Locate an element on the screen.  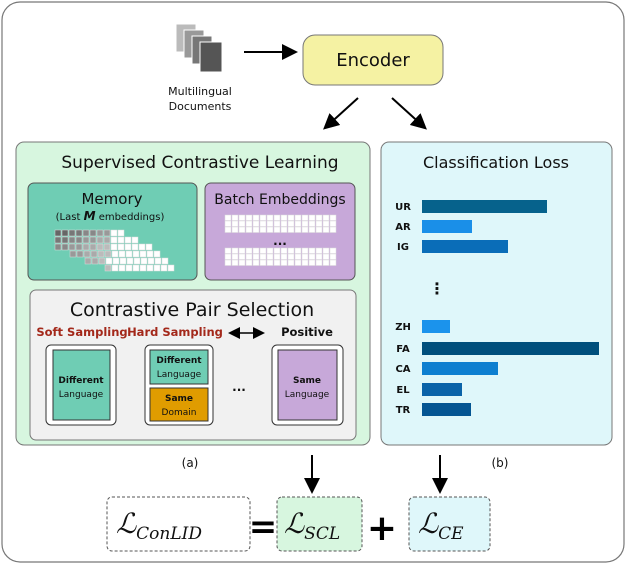
positive-card-line1: Same is located at coordinates (307, 381).